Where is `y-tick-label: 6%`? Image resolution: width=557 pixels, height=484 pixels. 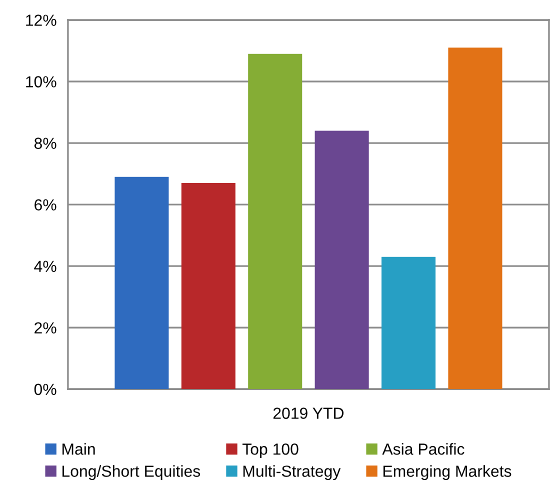
y-tick-label: 6% is located at coordinates (45, 205).